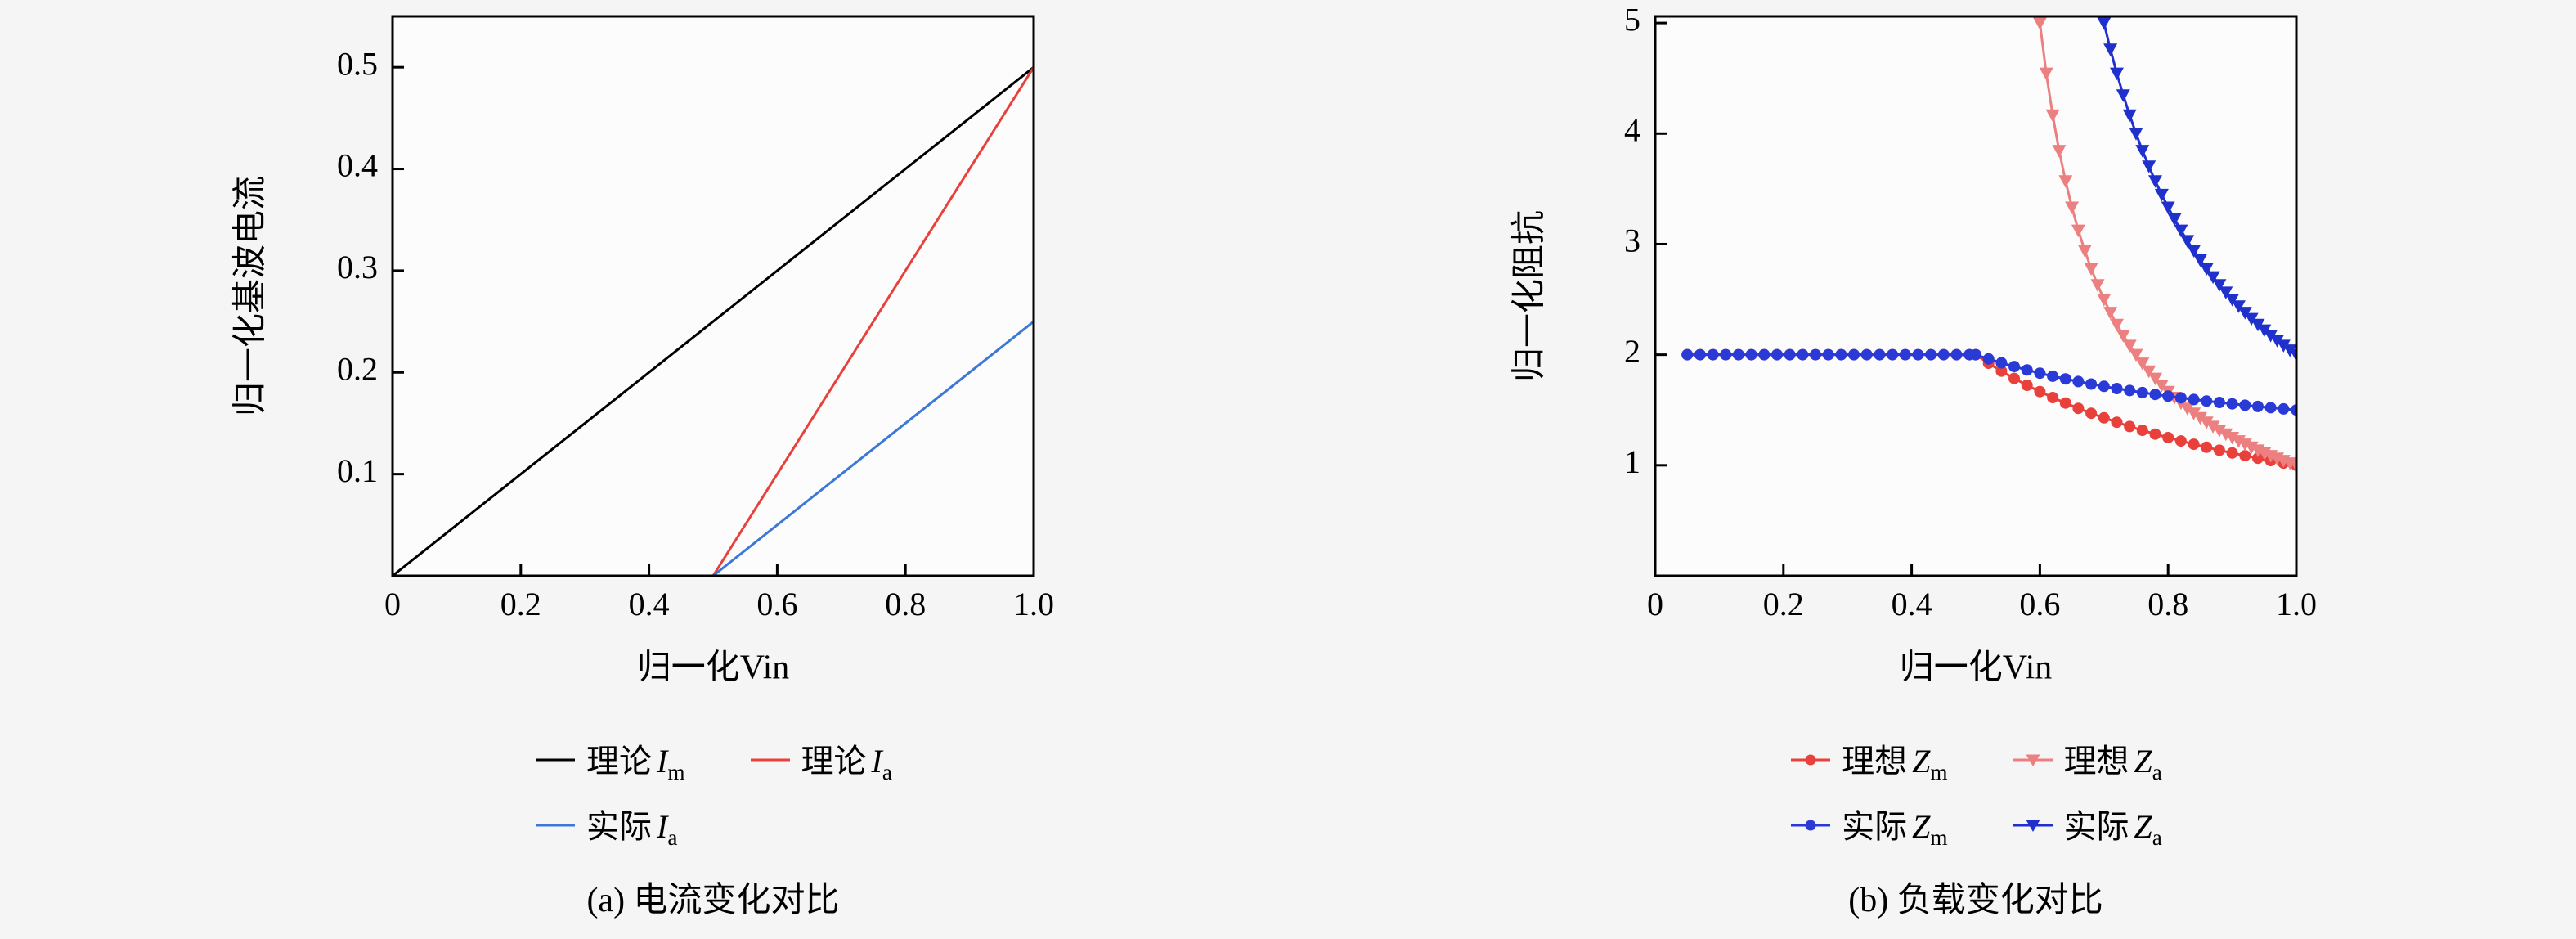 The image size is (2576, 939). Describe the element at coordinates (250, 296) in the screenshot. I see `y-axis-label-a: 归一化基波电流` at that location.